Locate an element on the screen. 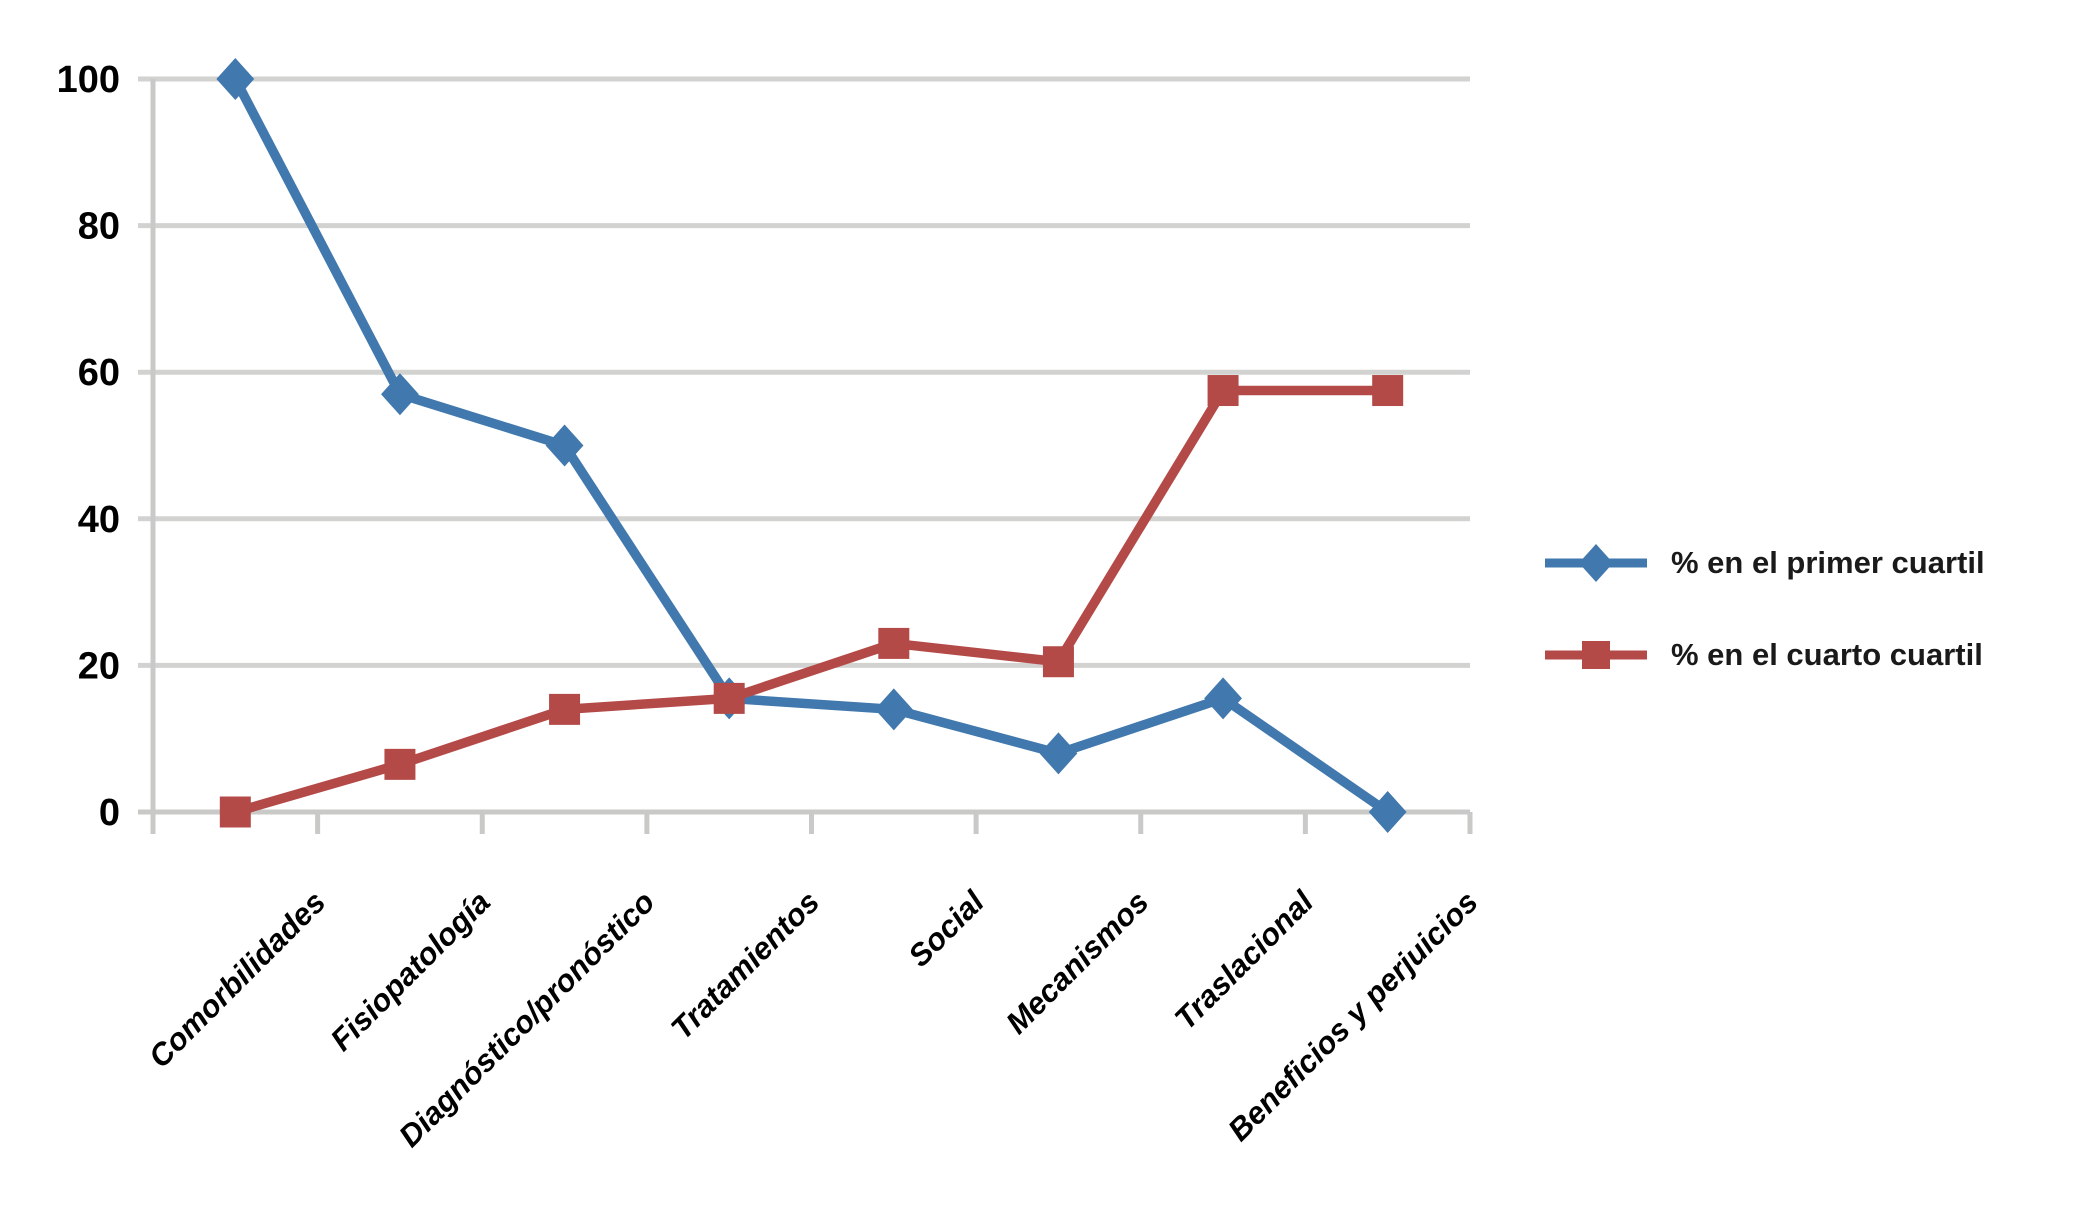  y-tick-label: 100 is located at coordinates (88, 80).